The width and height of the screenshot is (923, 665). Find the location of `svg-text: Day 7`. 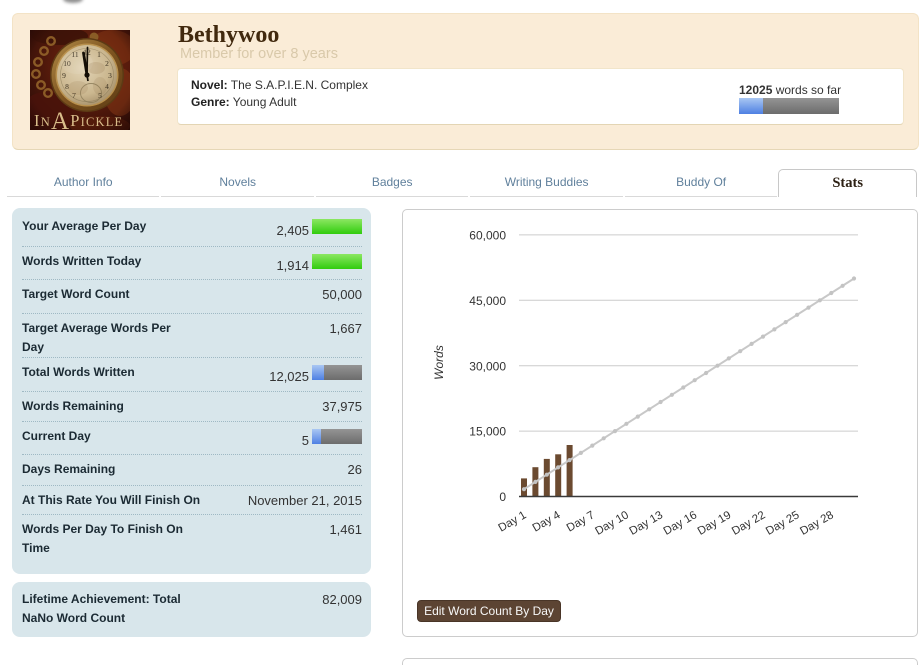

svg-text: Day 7 is located at coordinates (581, 521).